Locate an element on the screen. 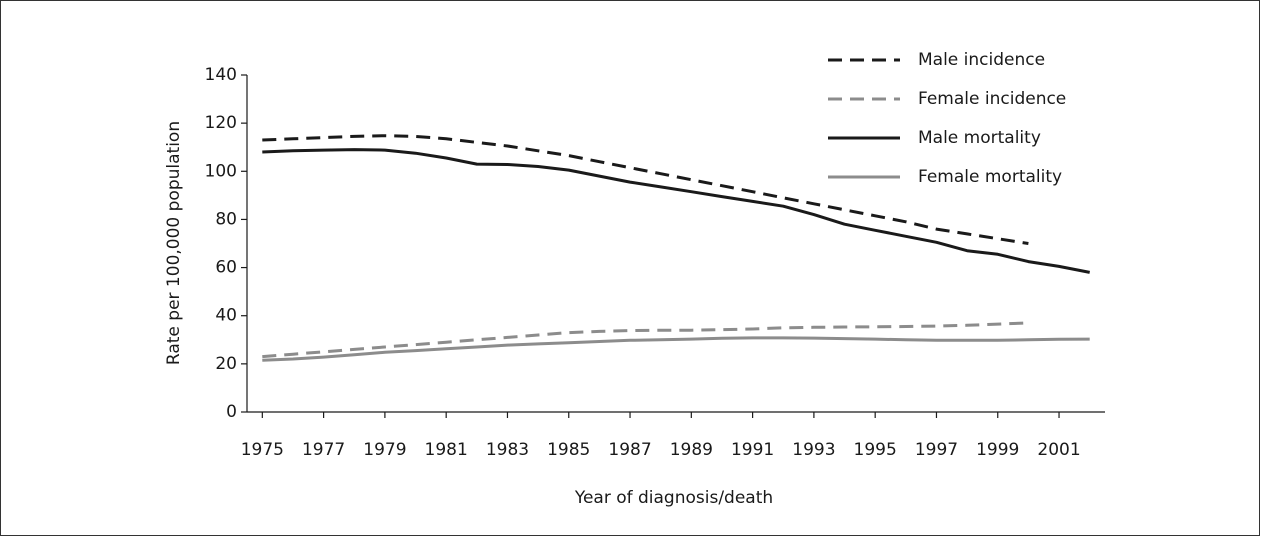 The image size is (1261, 536). x-tick-label: 1995 is located at coordinates (875, 450).